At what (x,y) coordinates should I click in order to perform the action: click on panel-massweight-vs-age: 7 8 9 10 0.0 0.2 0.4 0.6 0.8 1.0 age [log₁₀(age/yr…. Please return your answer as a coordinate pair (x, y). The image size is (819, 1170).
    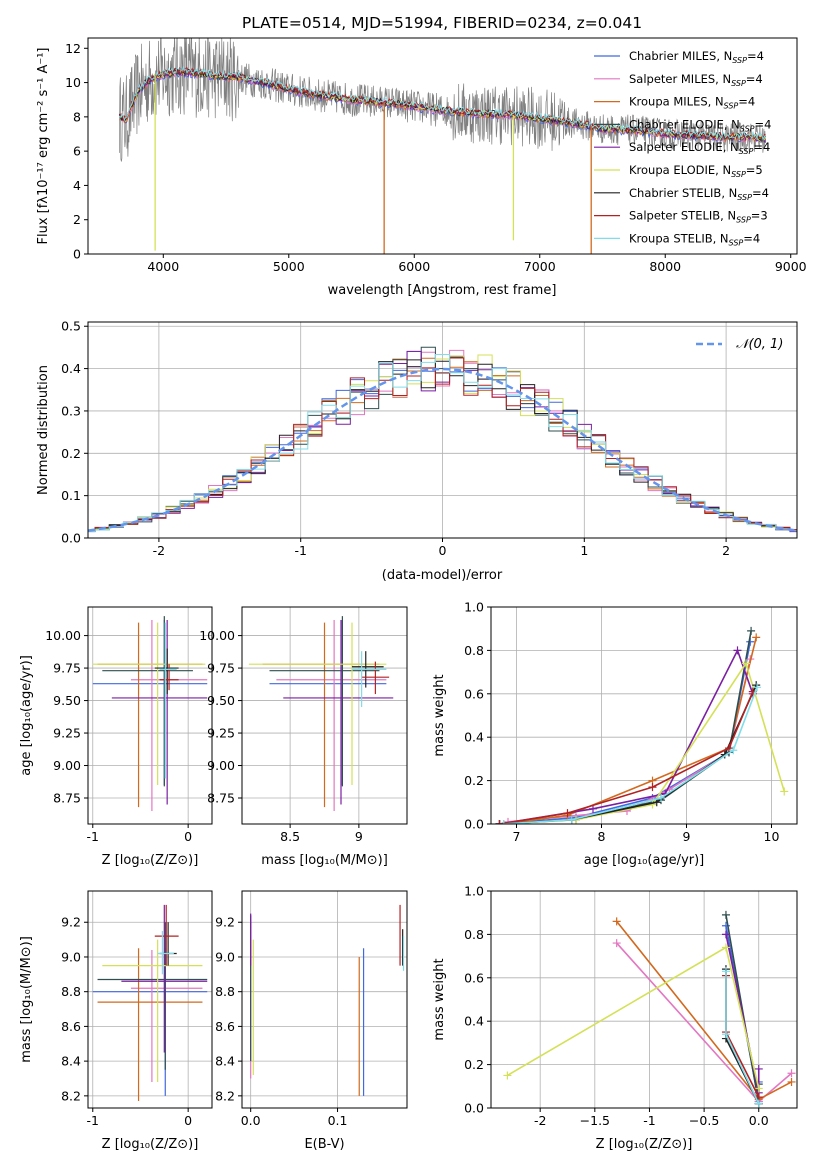
    Looking at the image, I should click on (615, 734).